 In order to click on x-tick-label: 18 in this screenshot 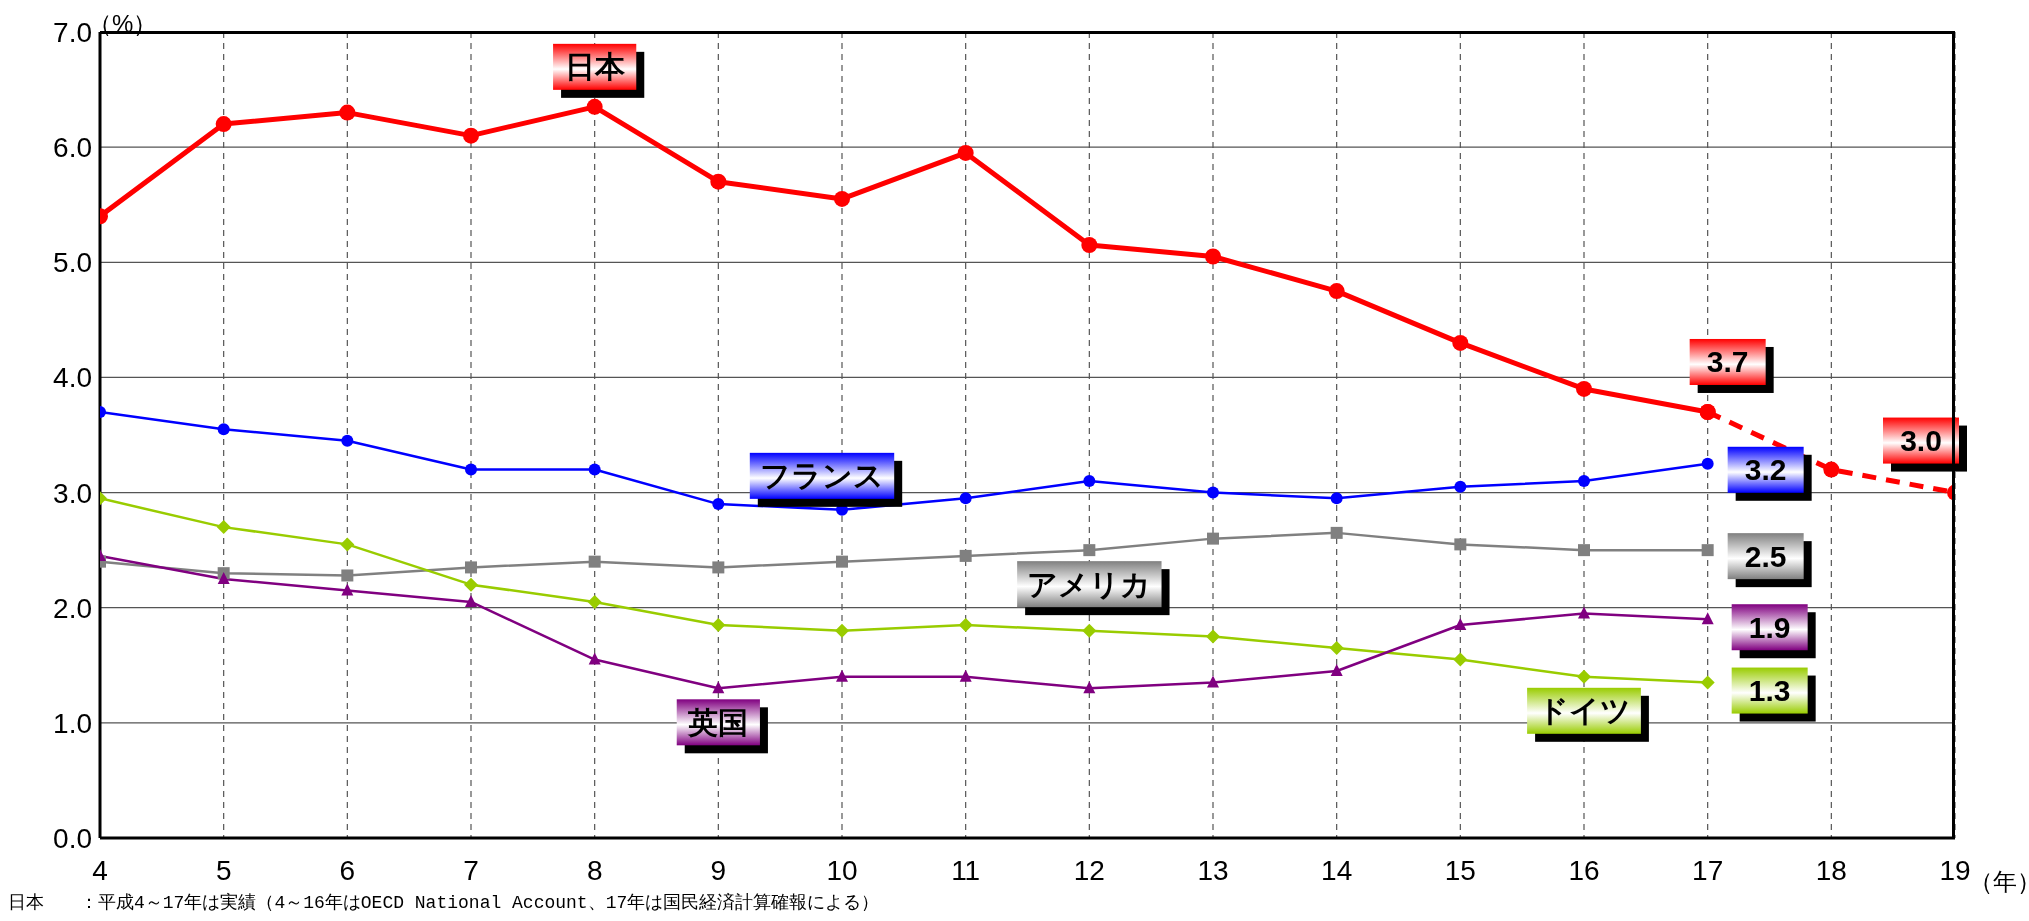, I will do `click(1831, 870)`.